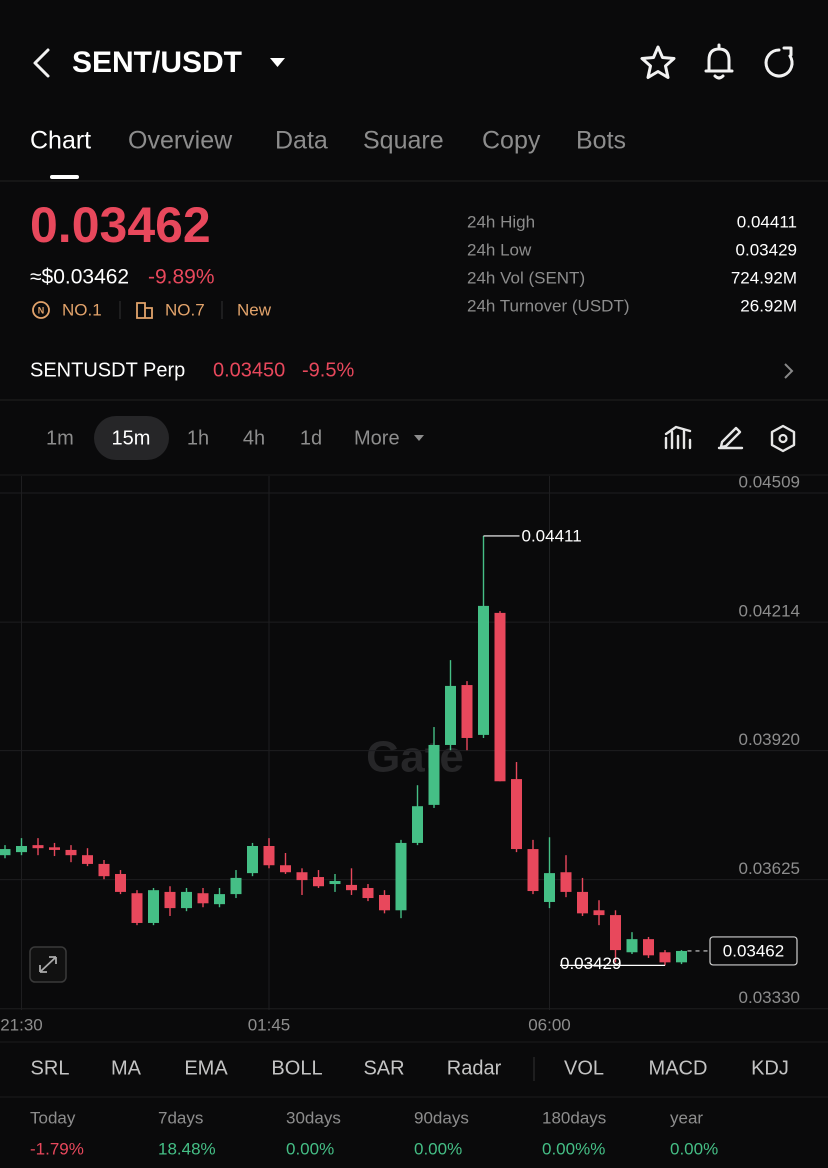 This screenshot has width=828, height=1168. I want to click on stat-label: 24h Turnover (USDT), so click(548, 305).